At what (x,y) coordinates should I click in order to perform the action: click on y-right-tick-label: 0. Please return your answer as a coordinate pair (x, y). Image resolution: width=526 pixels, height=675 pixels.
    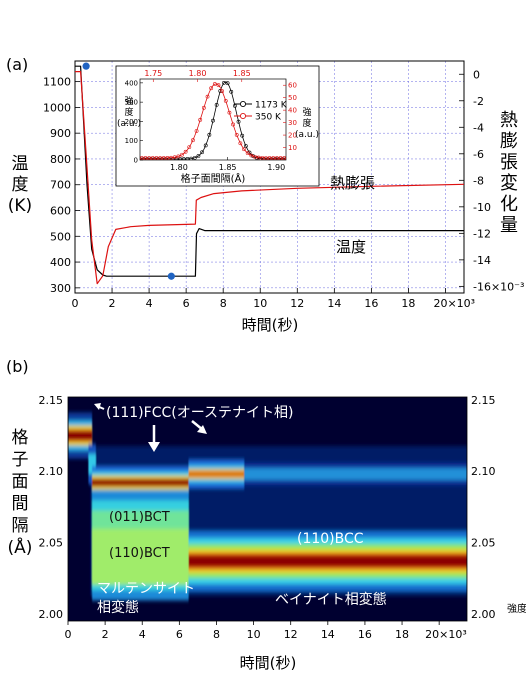
    Looking at the image, I should click on (476, 74).